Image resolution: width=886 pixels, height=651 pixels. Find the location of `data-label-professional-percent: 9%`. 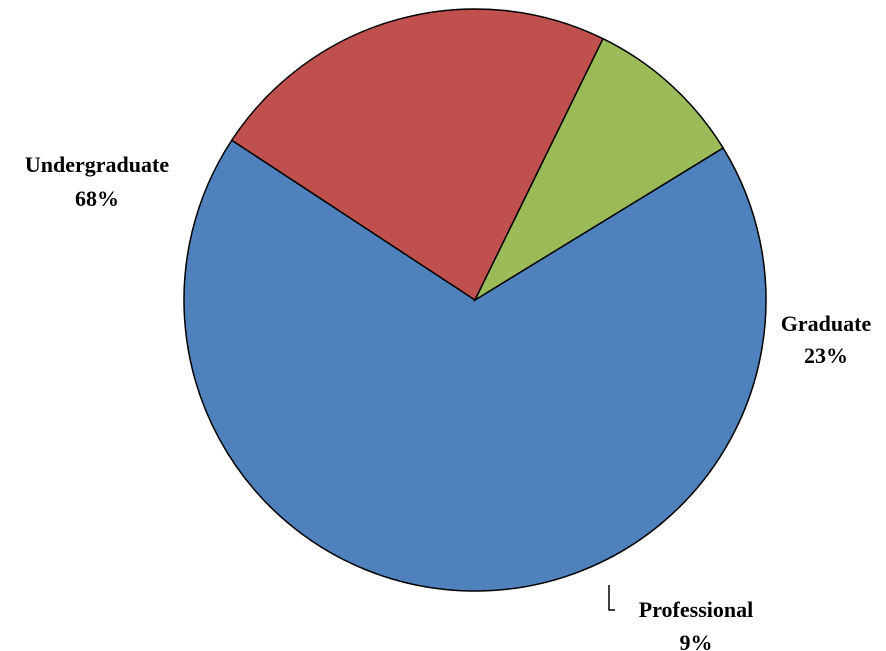

data-label-professional-percent: 9% is located at coordinates (696, 640).